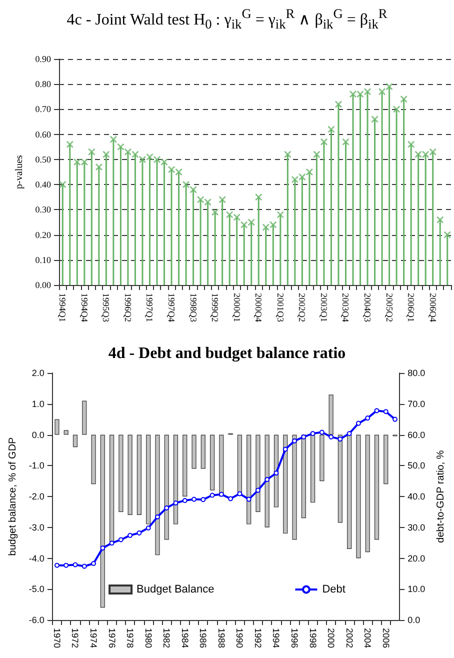 Image resolution: width=454 pixels, height=658 pixels. I want to click on x-tick-label: 2000Q1, so click(237, 307).